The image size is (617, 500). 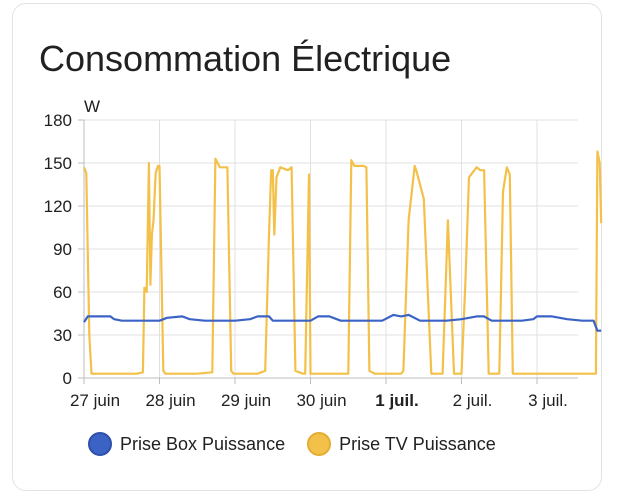 I want to click on x-tick-label: 30 juin, so click(x=321, y=400).